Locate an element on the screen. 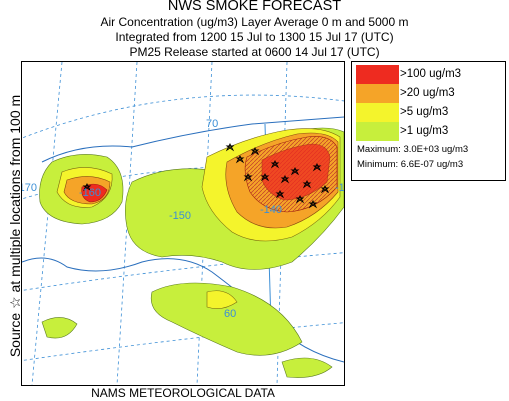 The image size is (509, 401). lon-label-140: -140 is located at coordinates (271, 210).